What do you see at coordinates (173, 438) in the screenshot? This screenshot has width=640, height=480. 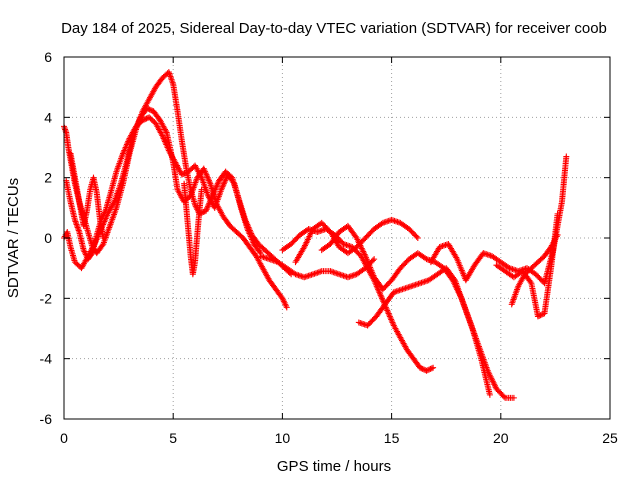 I see `x-tick-label: 5` at bounding box center [173, 438].